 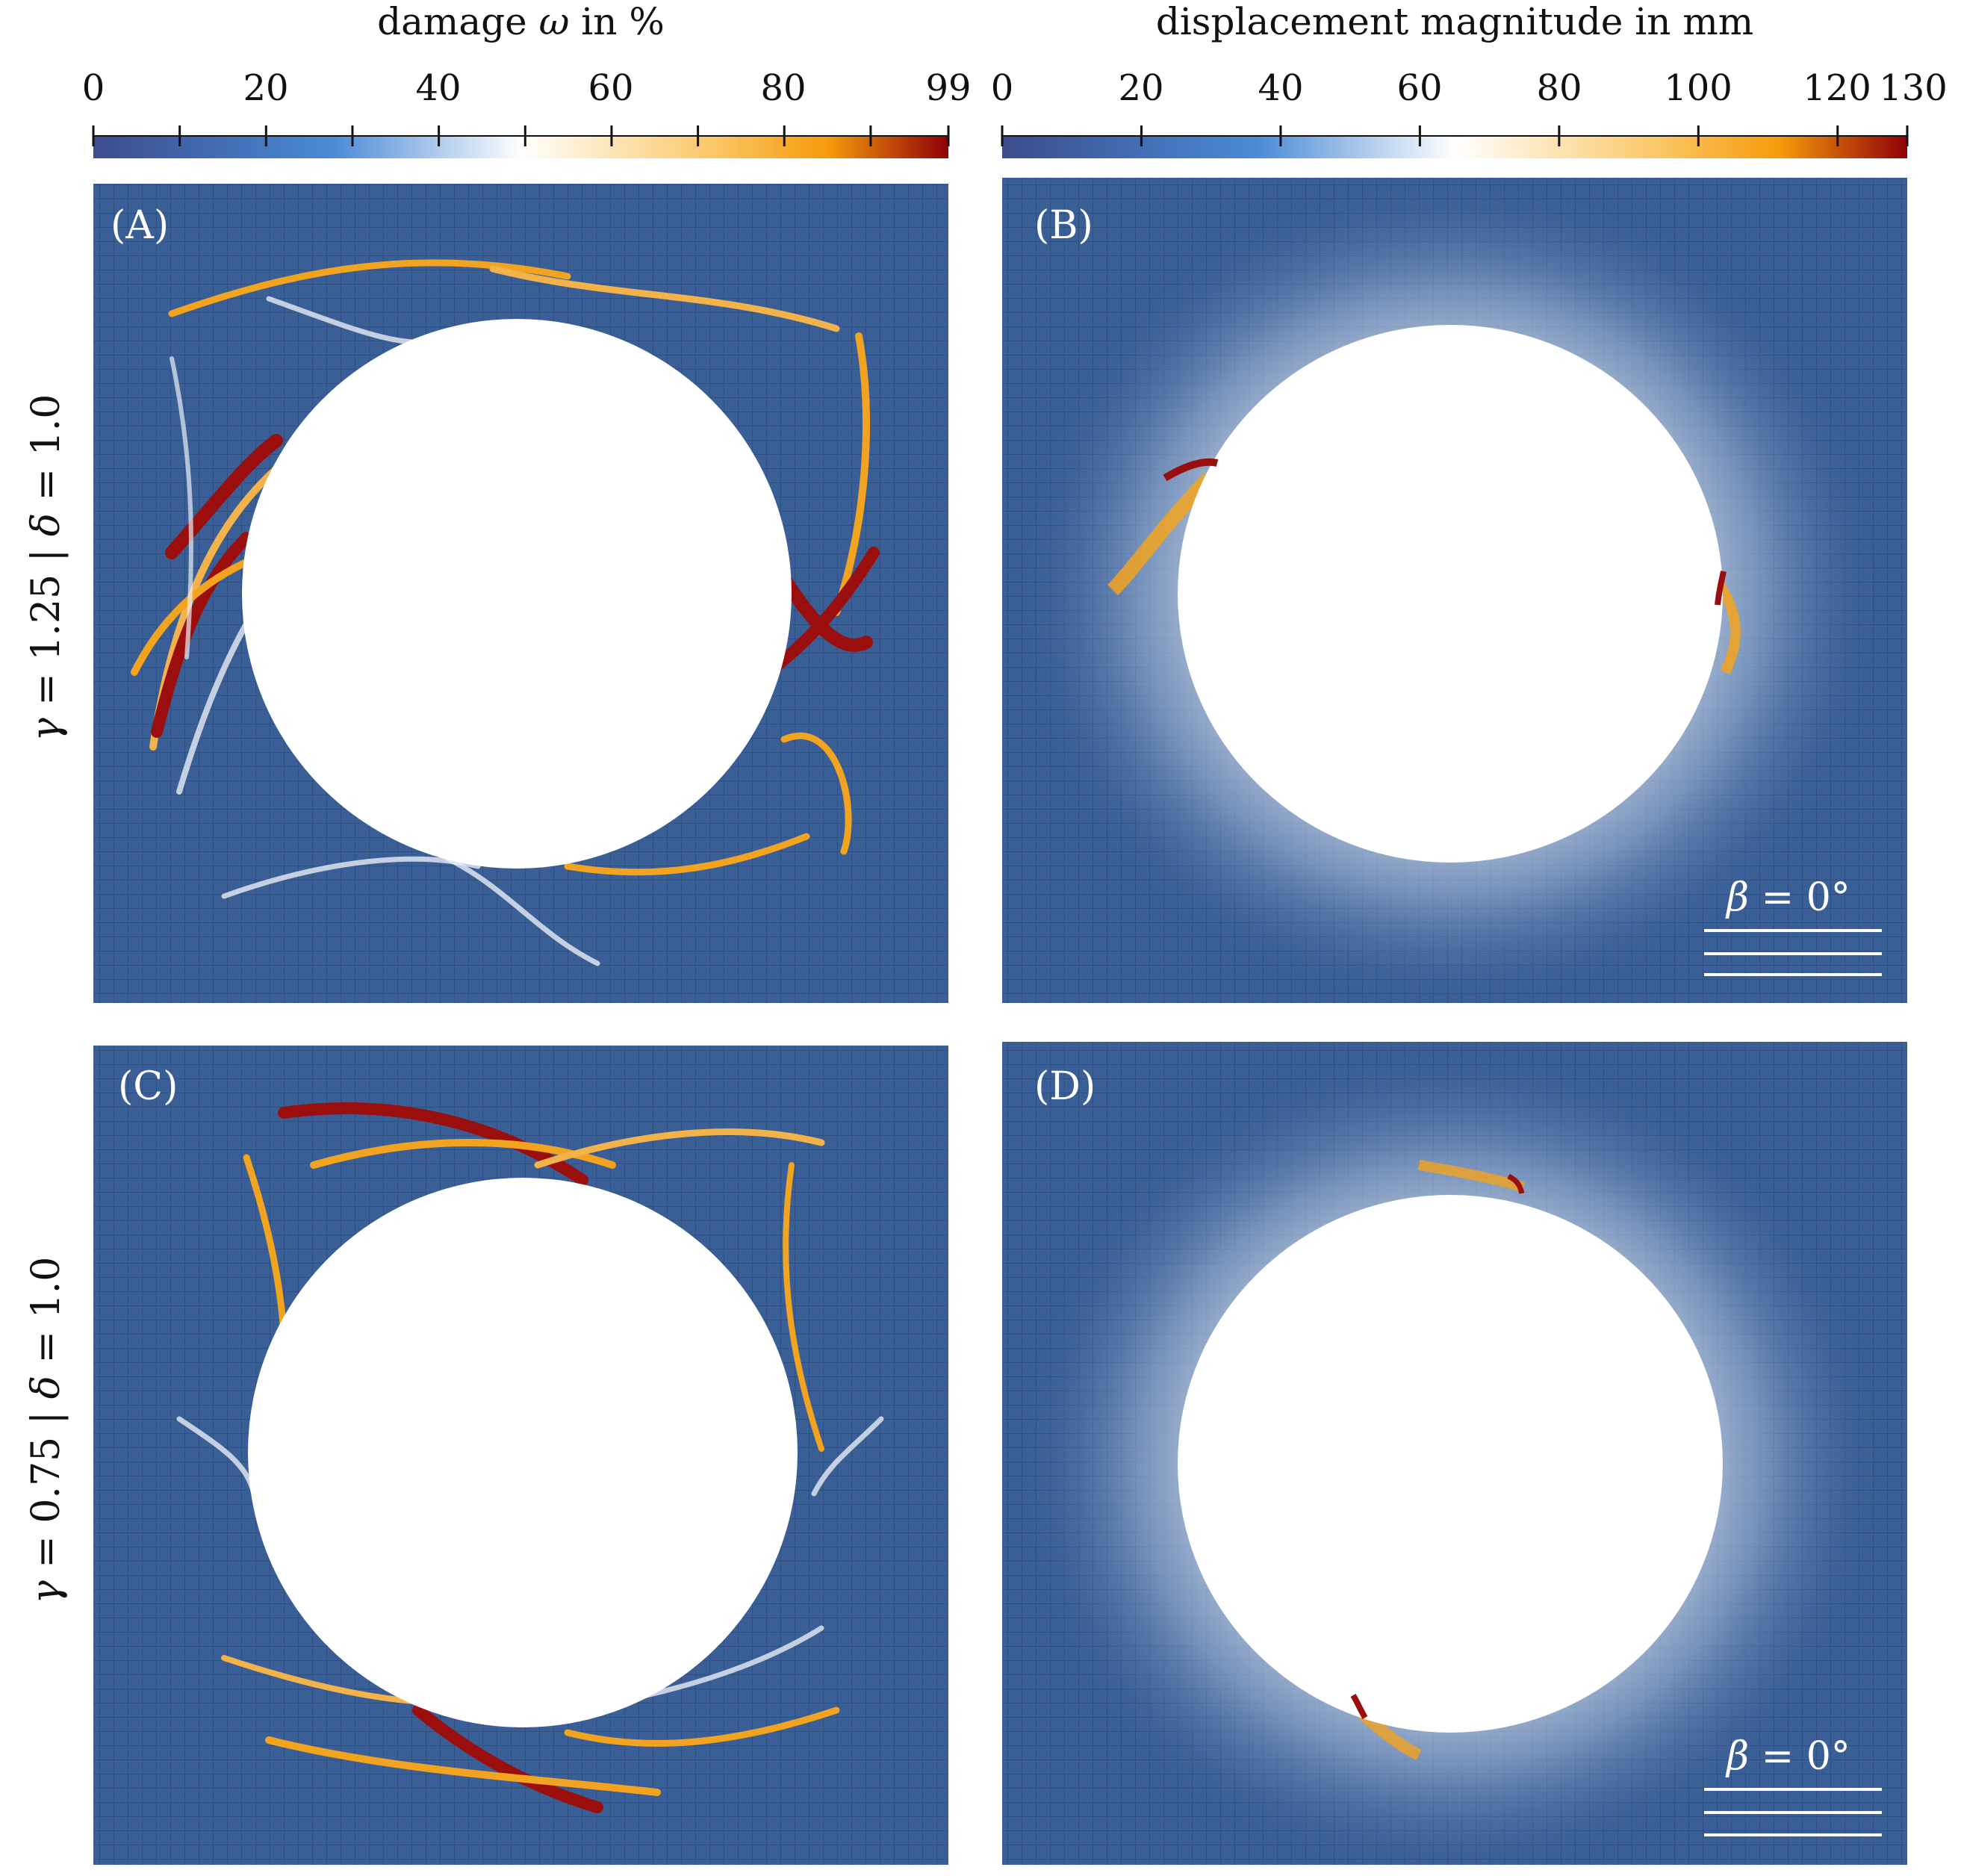 What do you see at coordinates (46, 1430) in the screenshot?
I see `row-label-bottom: γ = 0.75 | δ = 1.0` at bounding box center [46, 1430].